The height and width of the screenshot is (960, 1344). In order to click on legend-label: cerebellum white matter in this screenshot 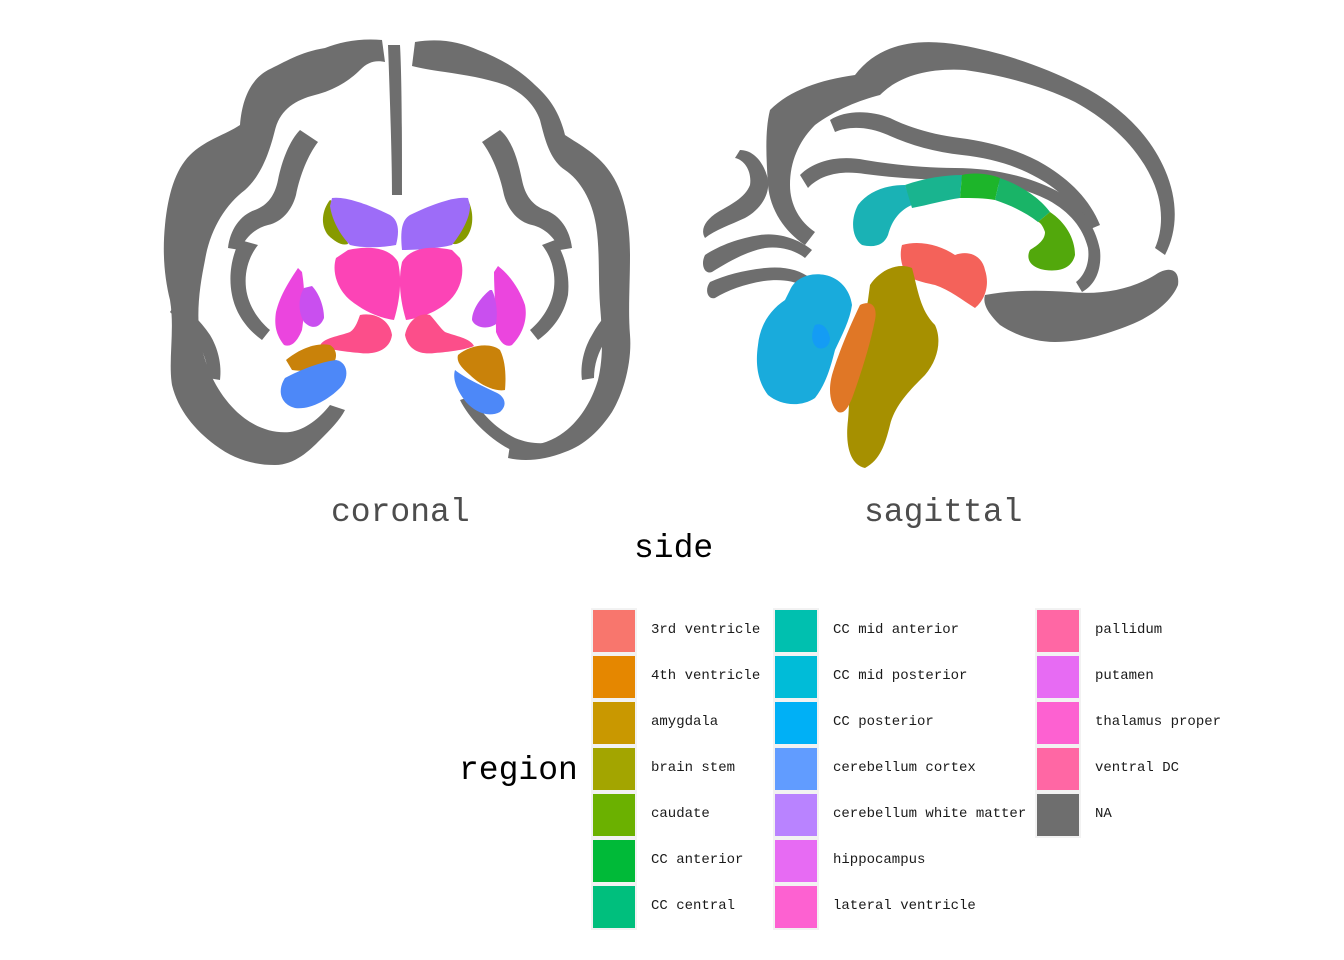, I will do `click(930, 814)`.